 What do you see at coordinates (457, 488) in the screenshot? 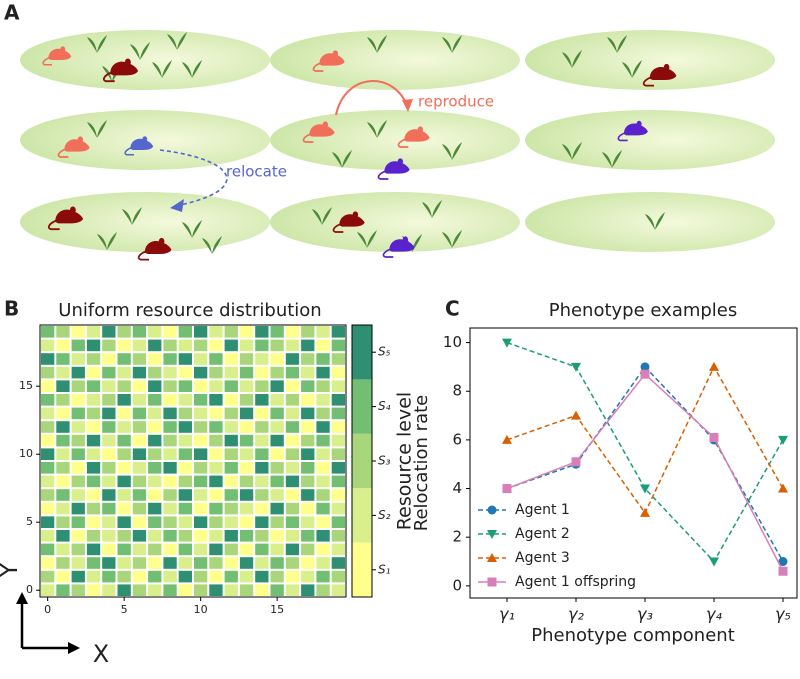
I see `y-tick-label: 4` at bounding box center [457, 488].